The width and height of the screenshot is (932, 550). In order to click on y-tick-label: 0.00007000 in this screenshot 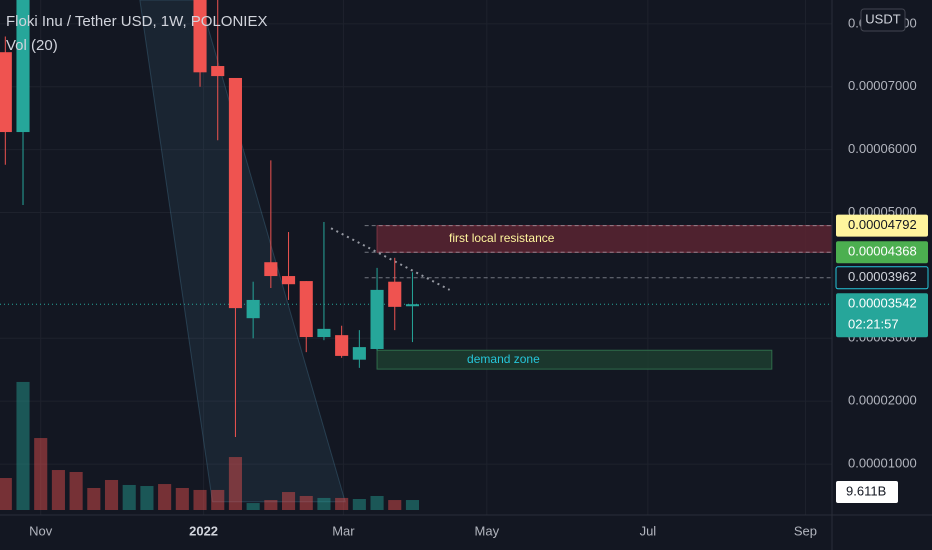, I will do `click(882, 85)`.